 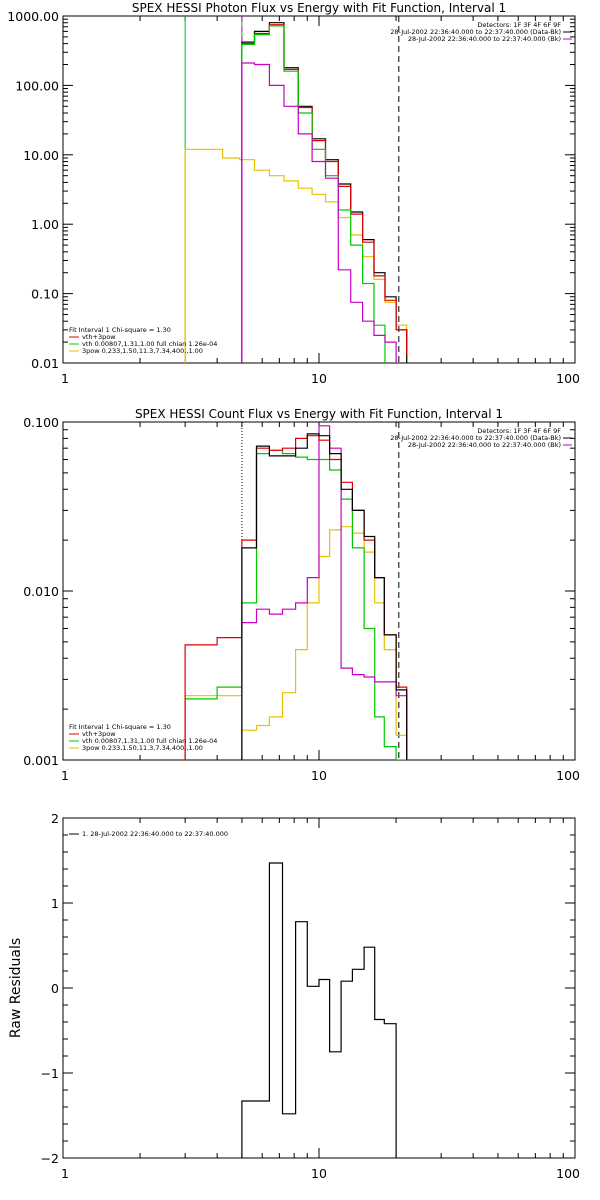 What do you see at coordinates (50, 1158) in the screenshot?
I see `y-tick-label: −2` at bounding box center [50, 1158].